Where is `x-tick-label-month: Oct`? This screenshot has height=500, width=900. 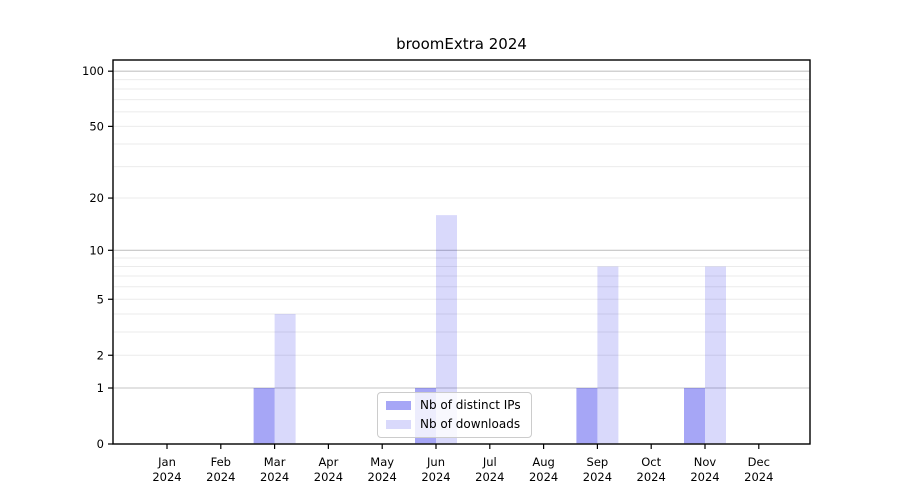
x-tick-label-month: Oct is located at coordinates (651, 462).